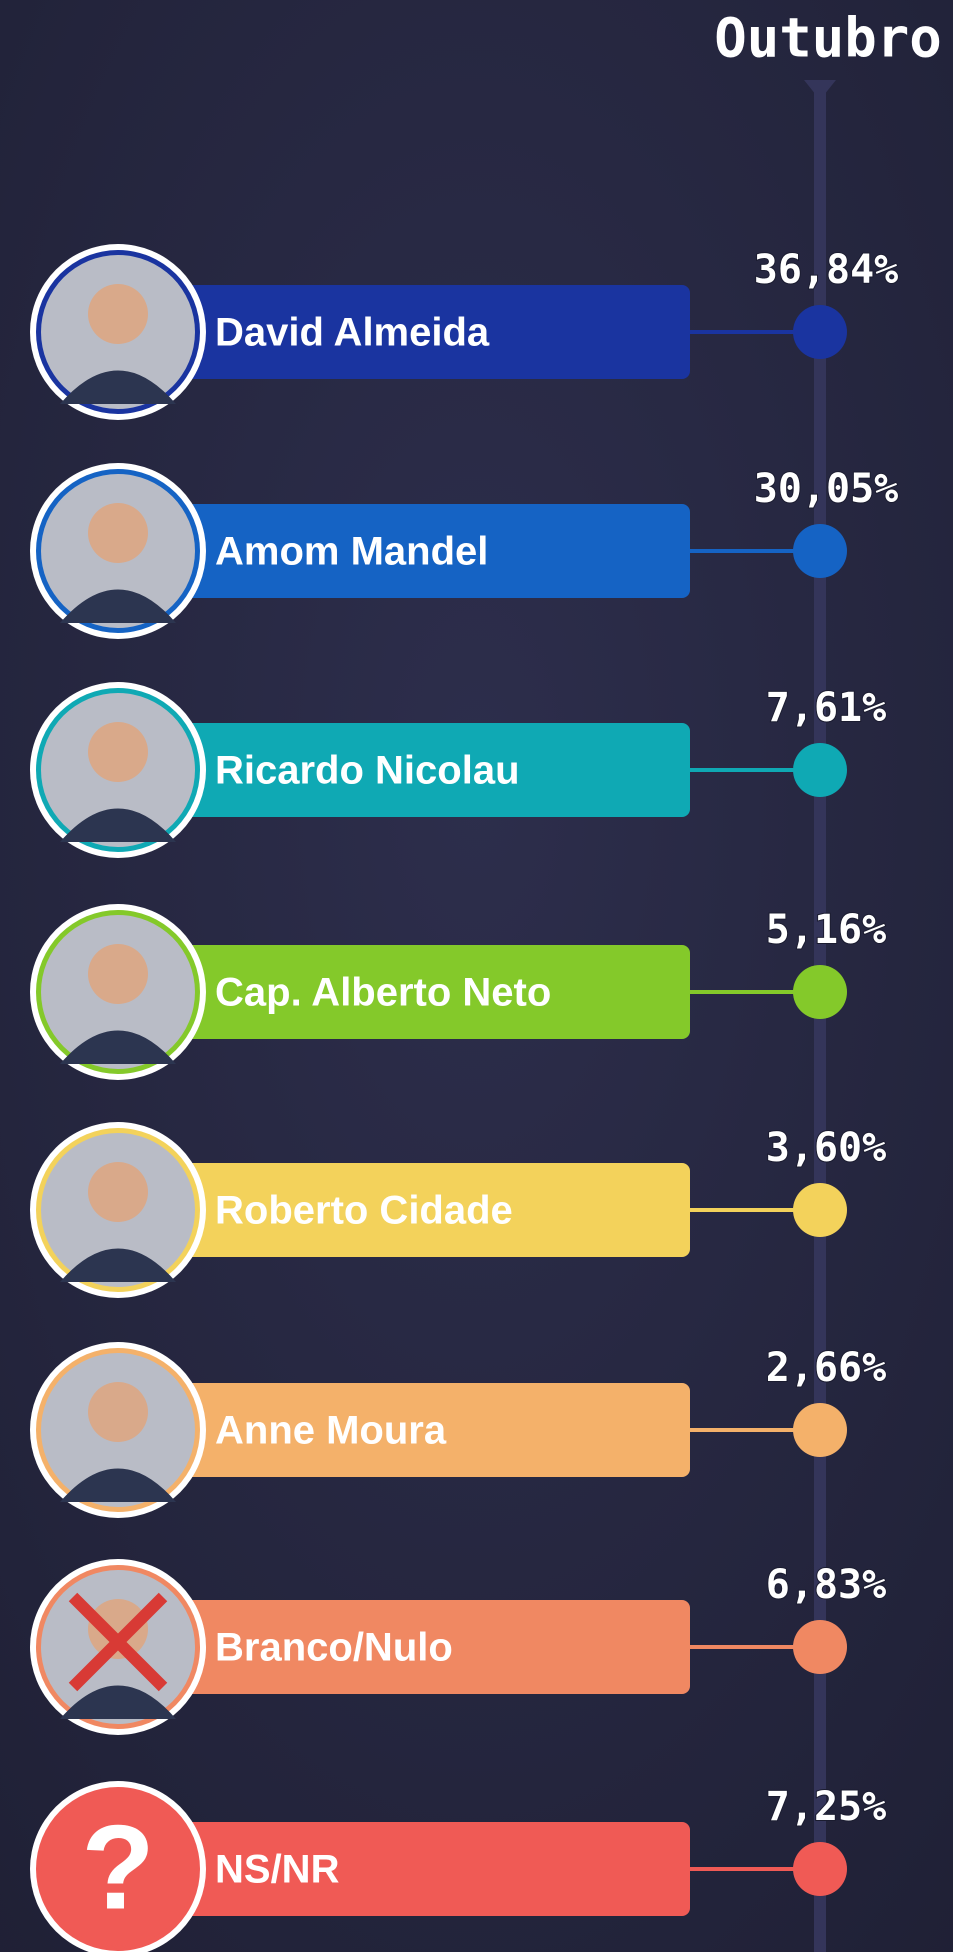 This screenshot has width=953, height=1952. I want to click on candidate-row: ? NS/NR 7,25%, so click(458, 1866).